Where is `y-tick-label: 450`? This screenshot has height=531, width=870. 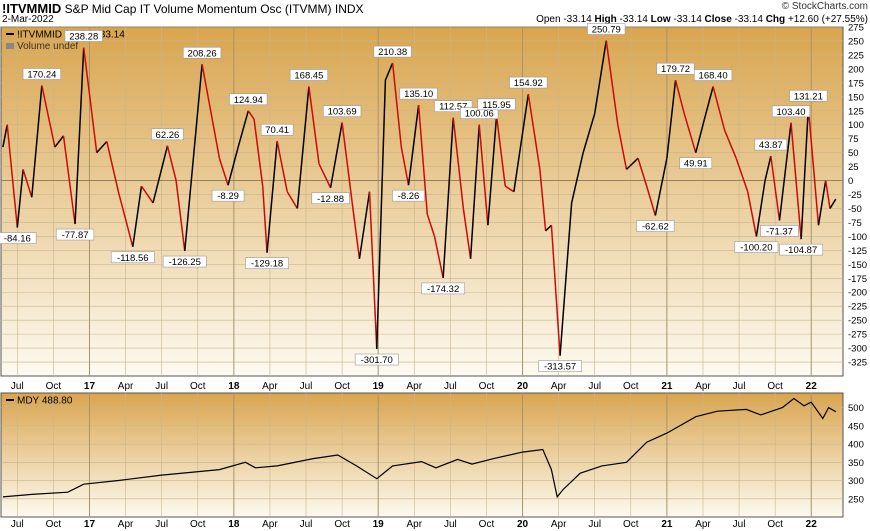
y-tick-label: 450 is located at coordinates (856, 426).